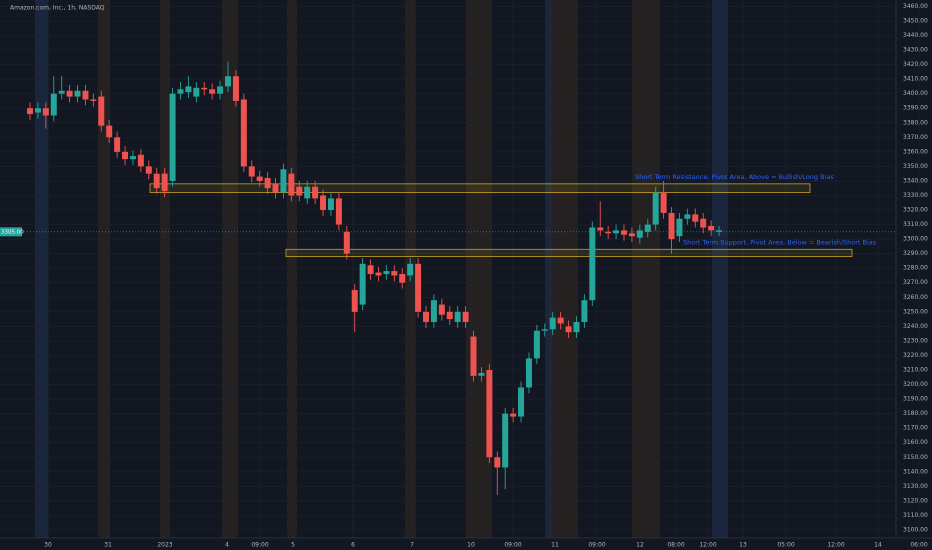  I want to click on y-tick-label: 3350.00, so click(915, 166).